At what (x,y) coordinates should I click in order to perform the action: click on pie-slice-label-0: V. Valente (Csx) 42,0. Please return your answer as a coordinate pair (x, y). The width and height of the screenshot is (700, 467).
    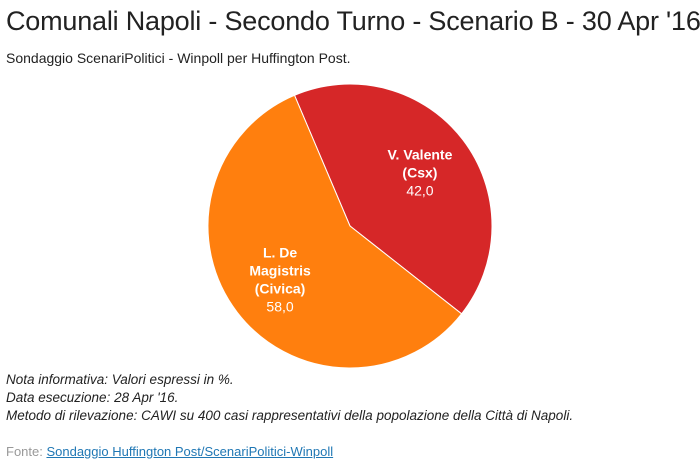
    Looking at the image, I should click on (420, 173).